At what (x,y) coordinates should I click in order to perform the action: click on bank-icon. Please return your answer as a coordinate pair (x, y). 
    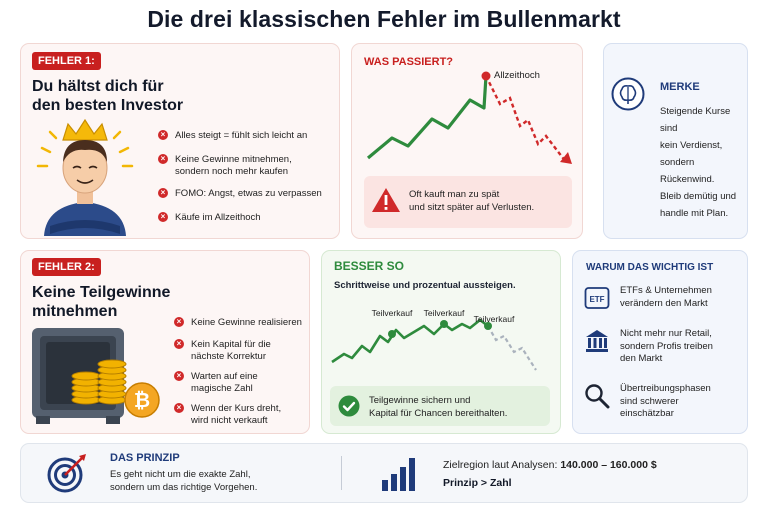
    Looking at the image, I should click on (597, 341).